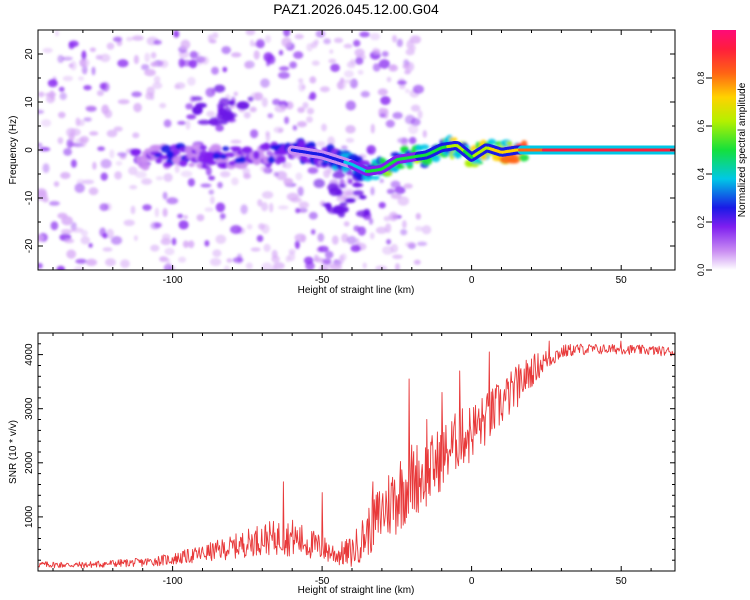  Describe the element at coordinates (29, 150) in the screenshot. I see `y-tick-label: 0` at that location.